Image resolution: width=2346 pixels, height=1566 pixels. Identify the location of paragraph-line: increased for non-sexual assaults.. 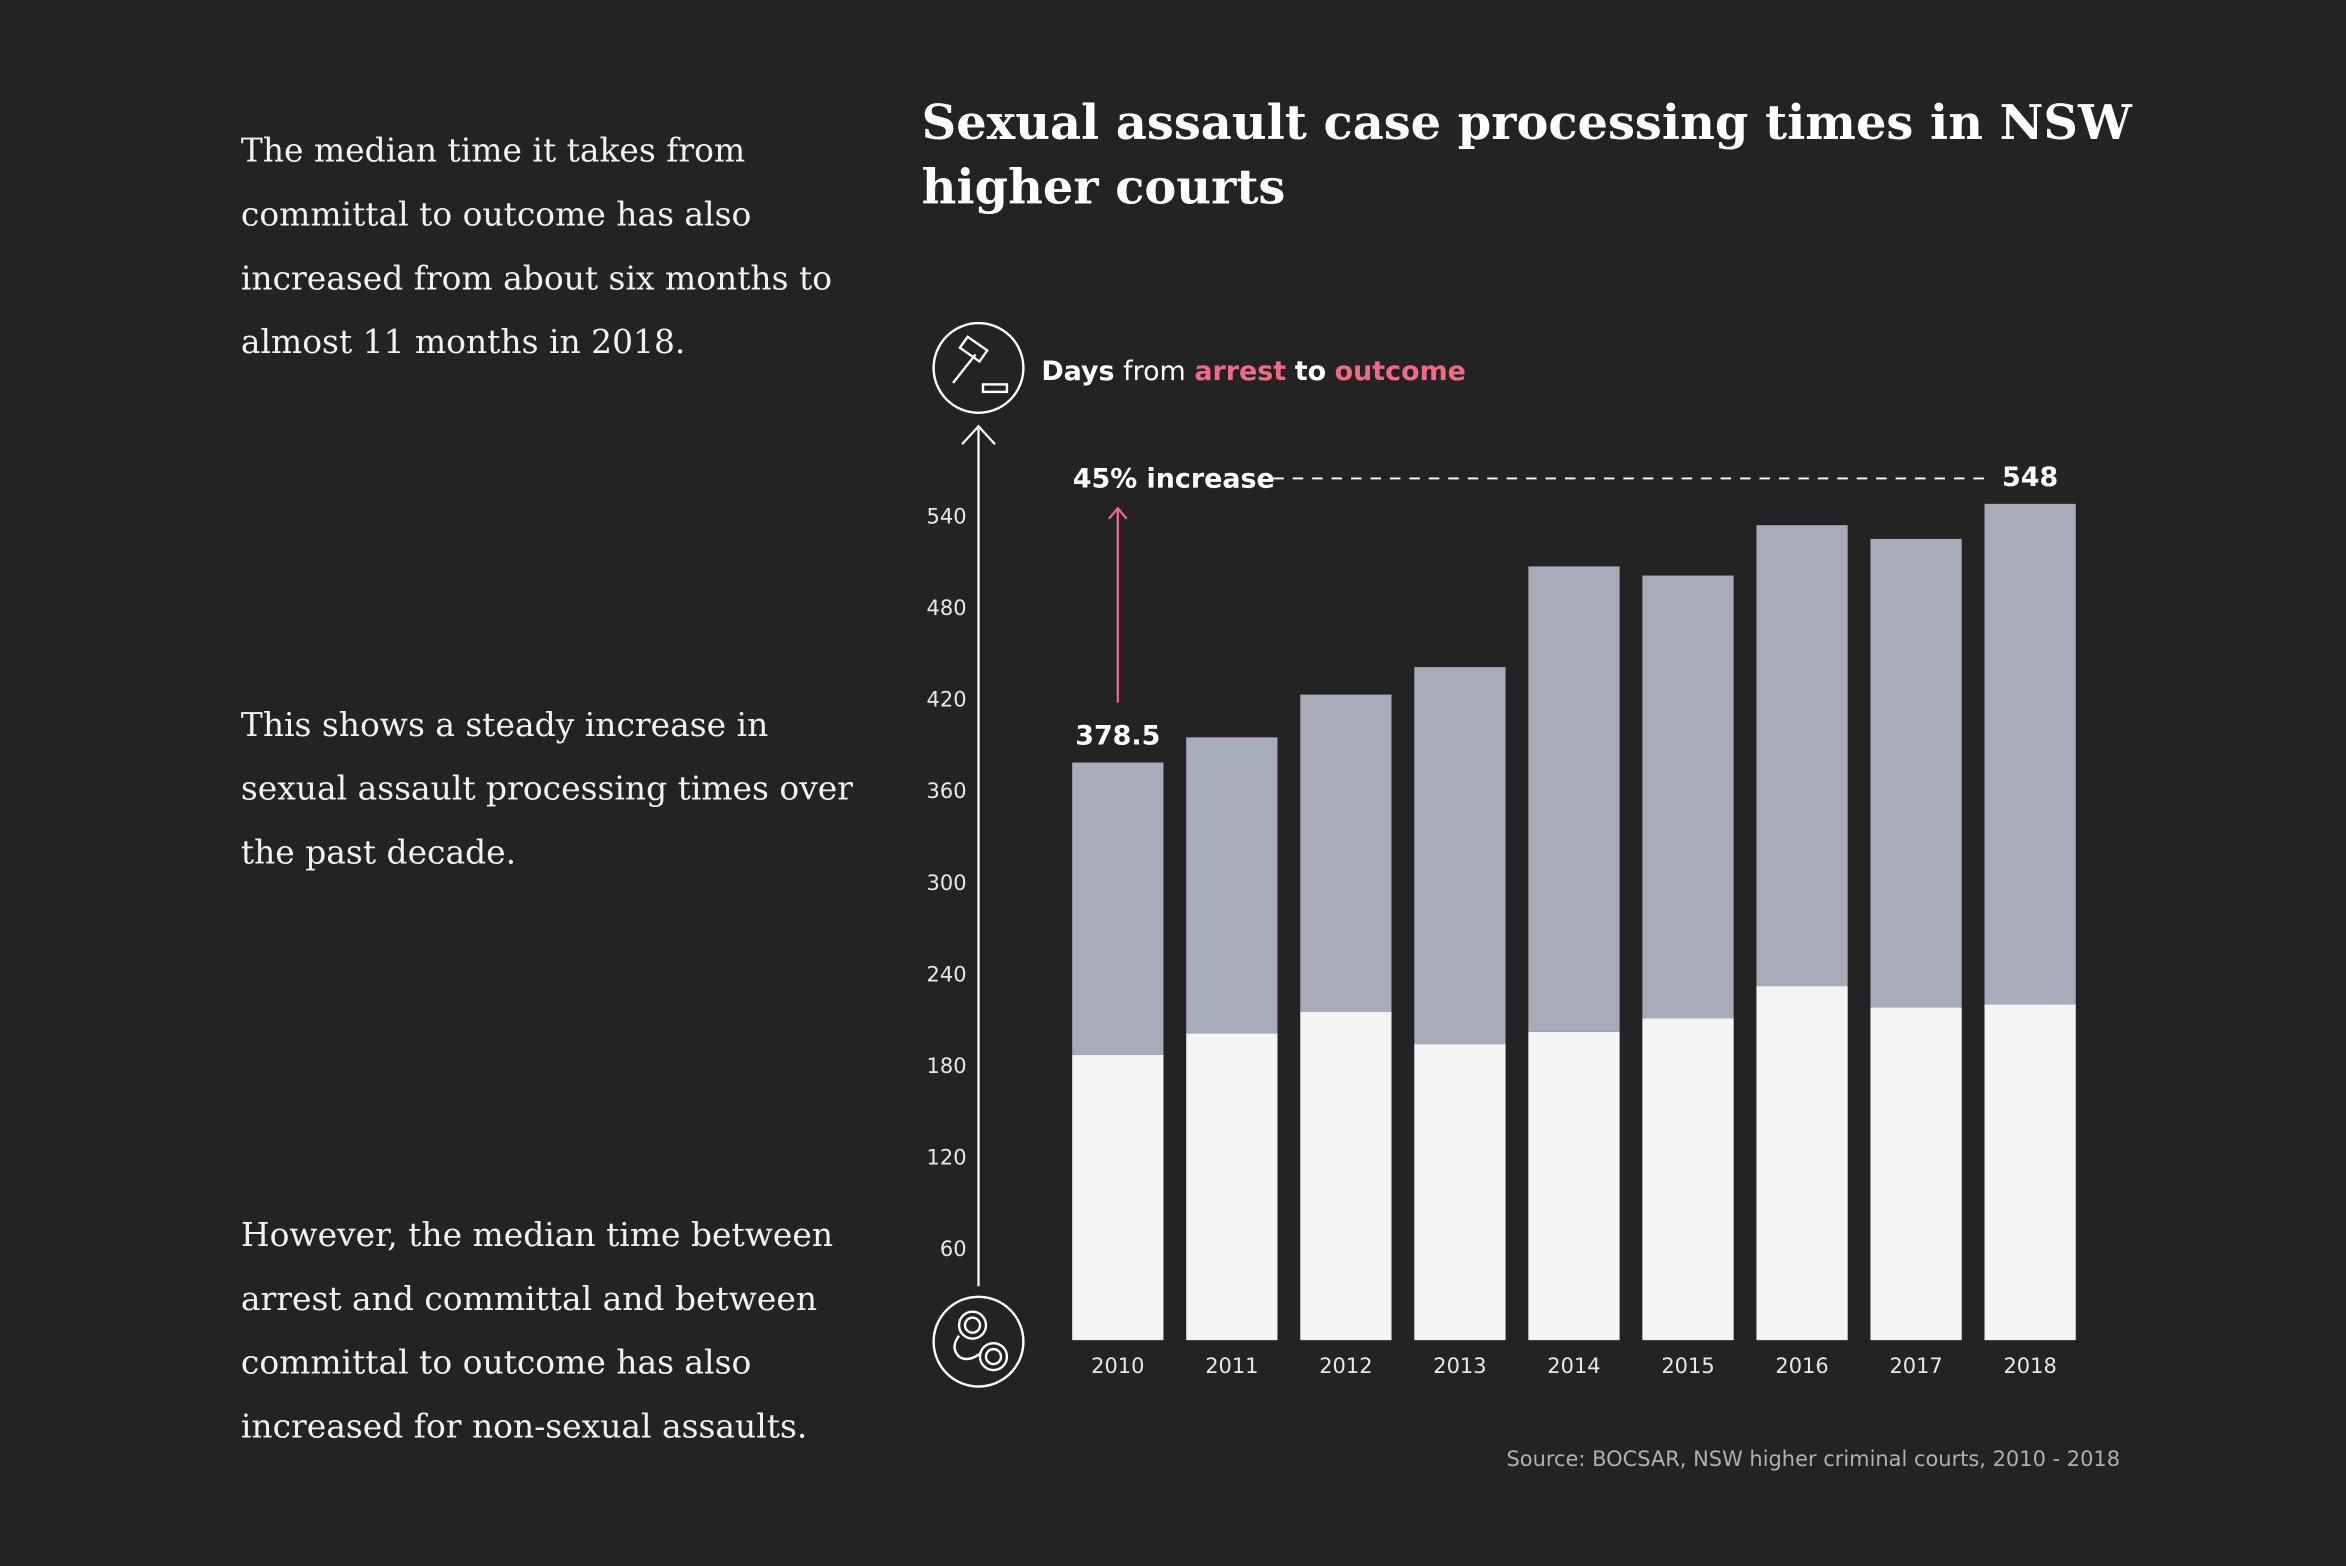
(524, 1426).